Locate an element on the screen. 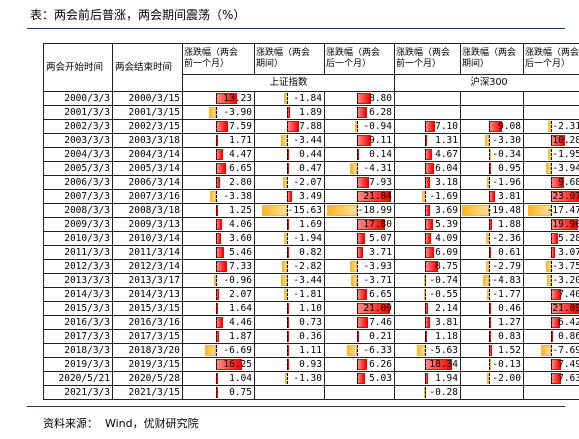  value-cell: -7.69 is located at coordinates (551, 350).